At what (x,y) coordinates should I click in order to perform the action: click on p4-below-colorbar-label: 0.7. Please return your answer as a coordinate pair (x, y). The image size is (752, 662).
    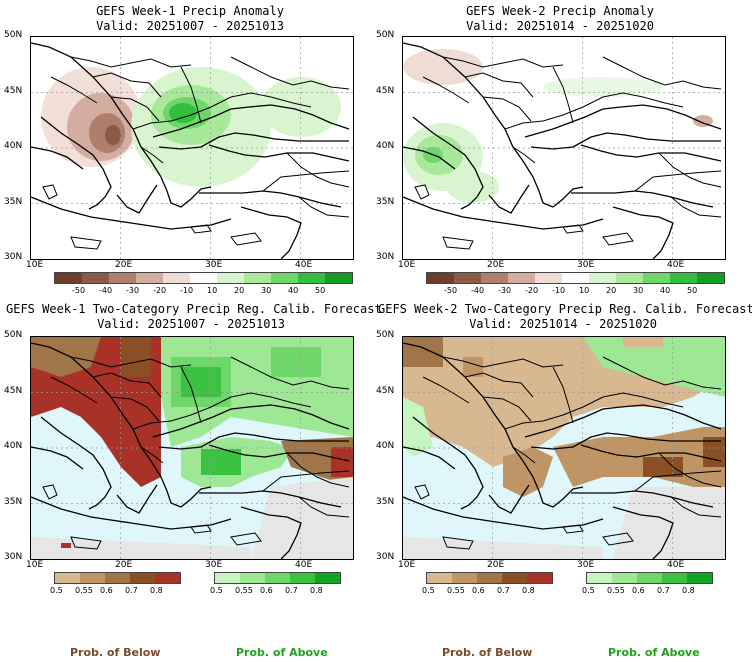
    Looking at the image, I should click on (503, 590).